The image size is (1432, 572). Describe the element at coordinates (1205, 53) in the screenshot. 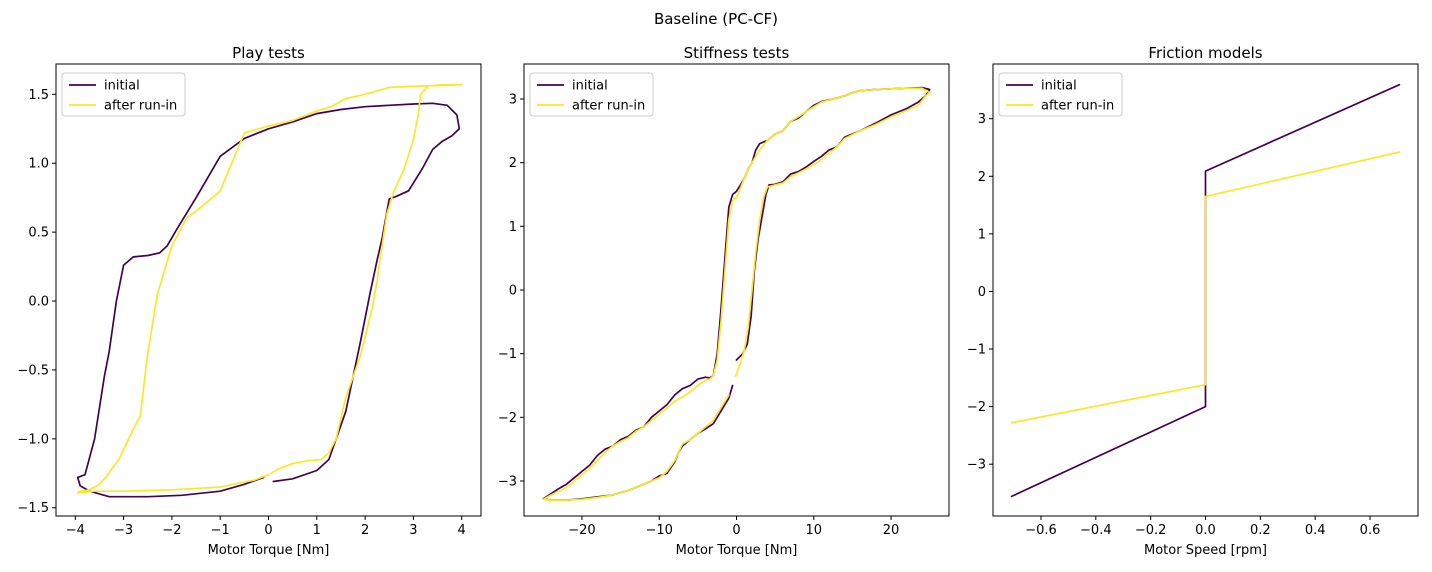

I see `panel-title: Friction models` at that location.